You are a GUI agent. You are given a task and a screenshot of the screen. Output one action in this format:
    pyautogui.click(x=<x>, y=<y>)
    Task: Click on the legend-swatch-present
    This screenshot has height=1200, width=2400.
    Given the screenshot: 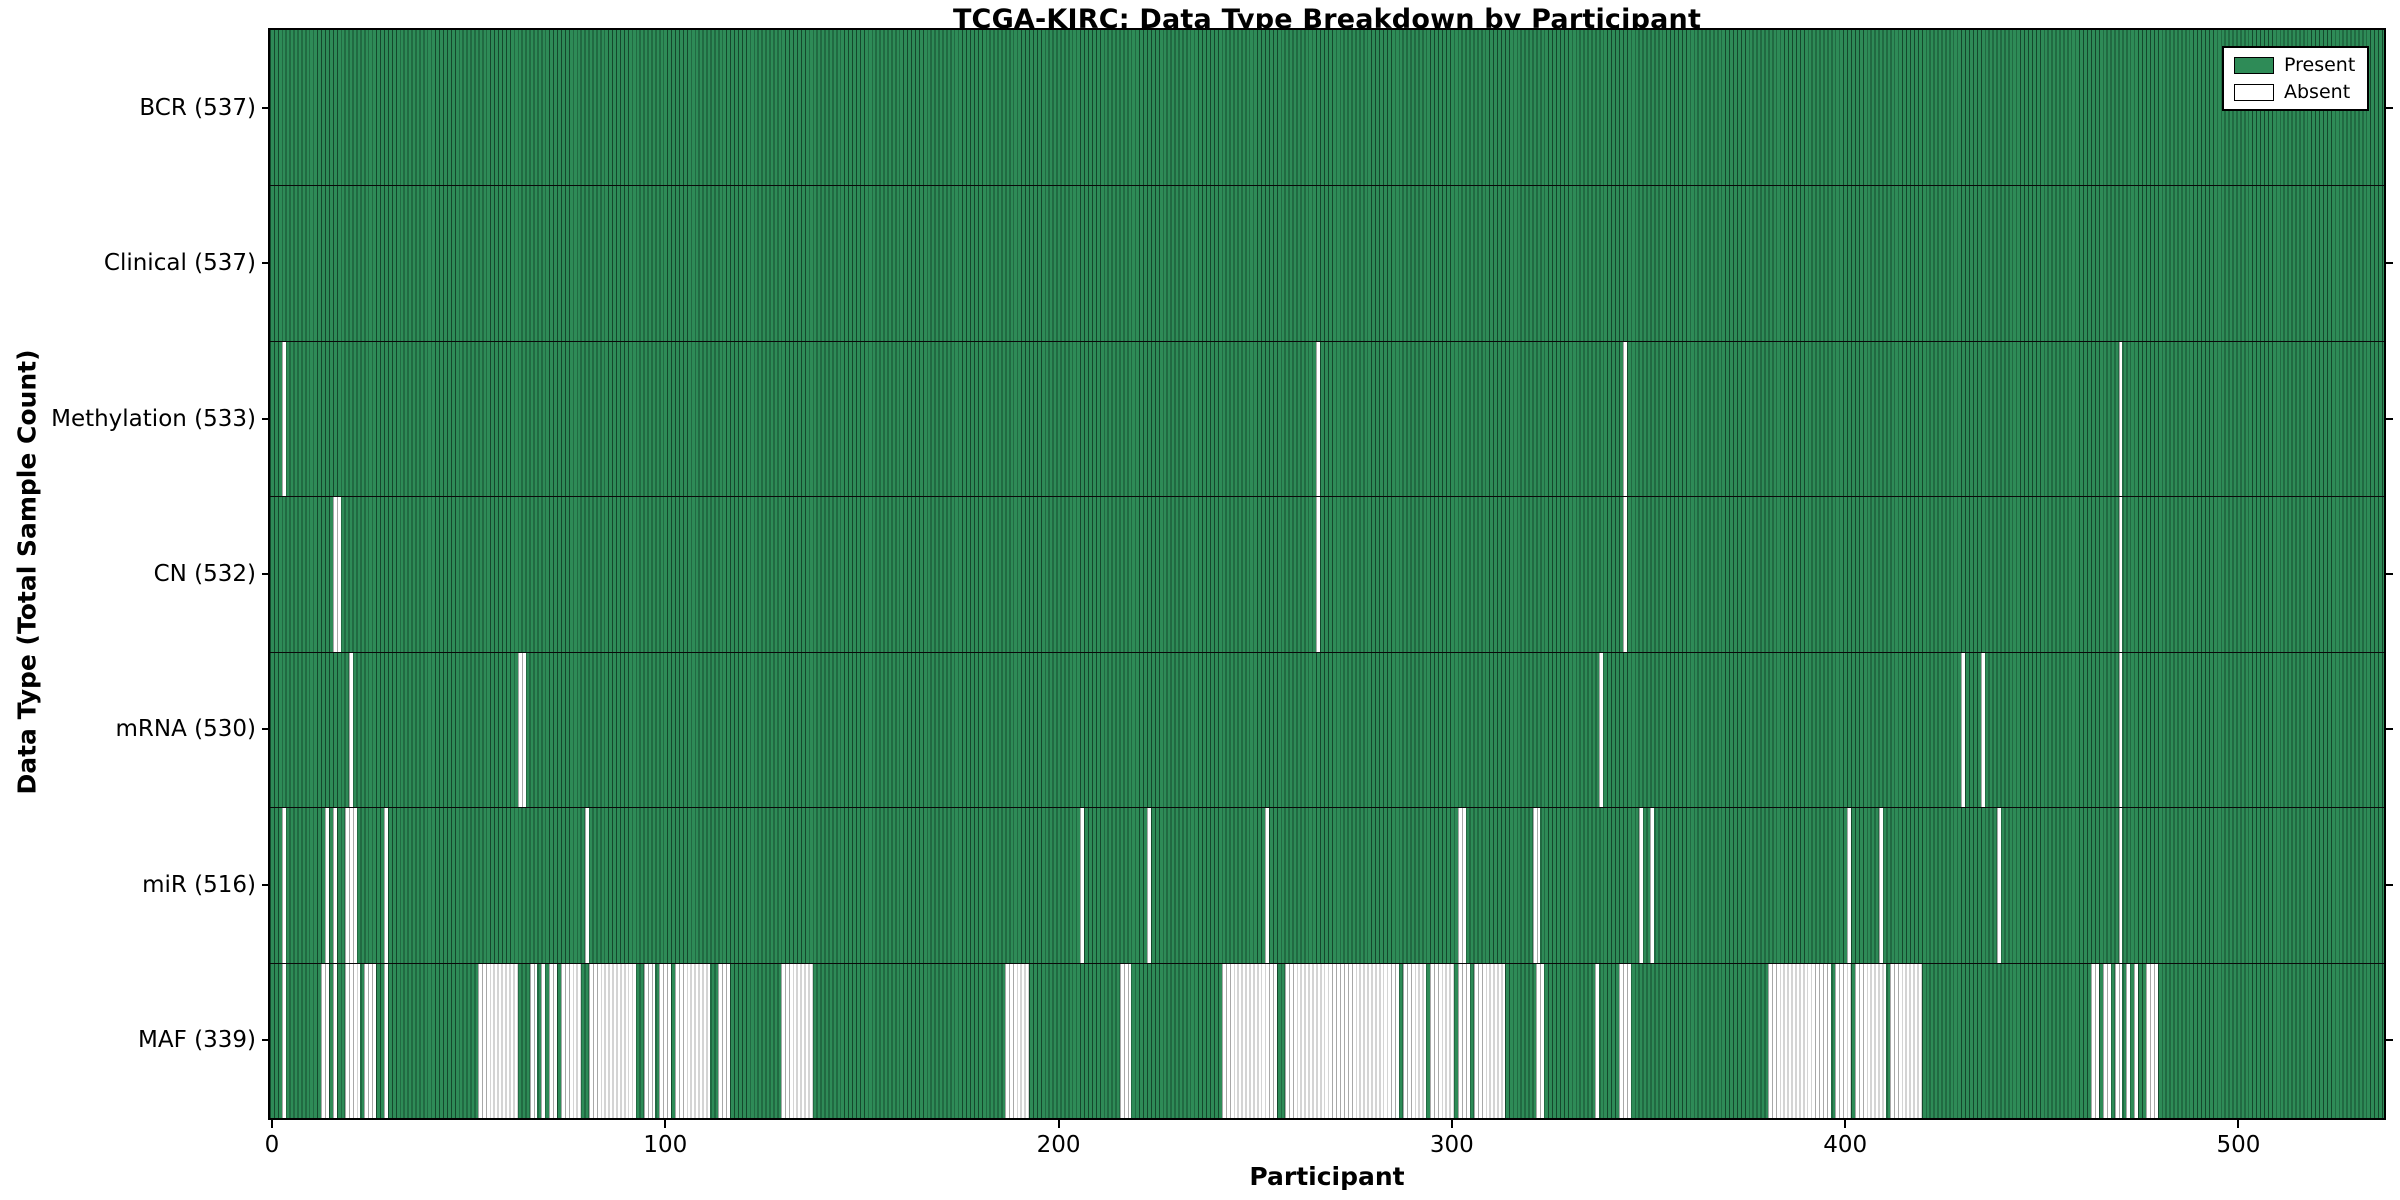 What is the action you would take?
    pyautogui.click(x=2254, y=65)
    